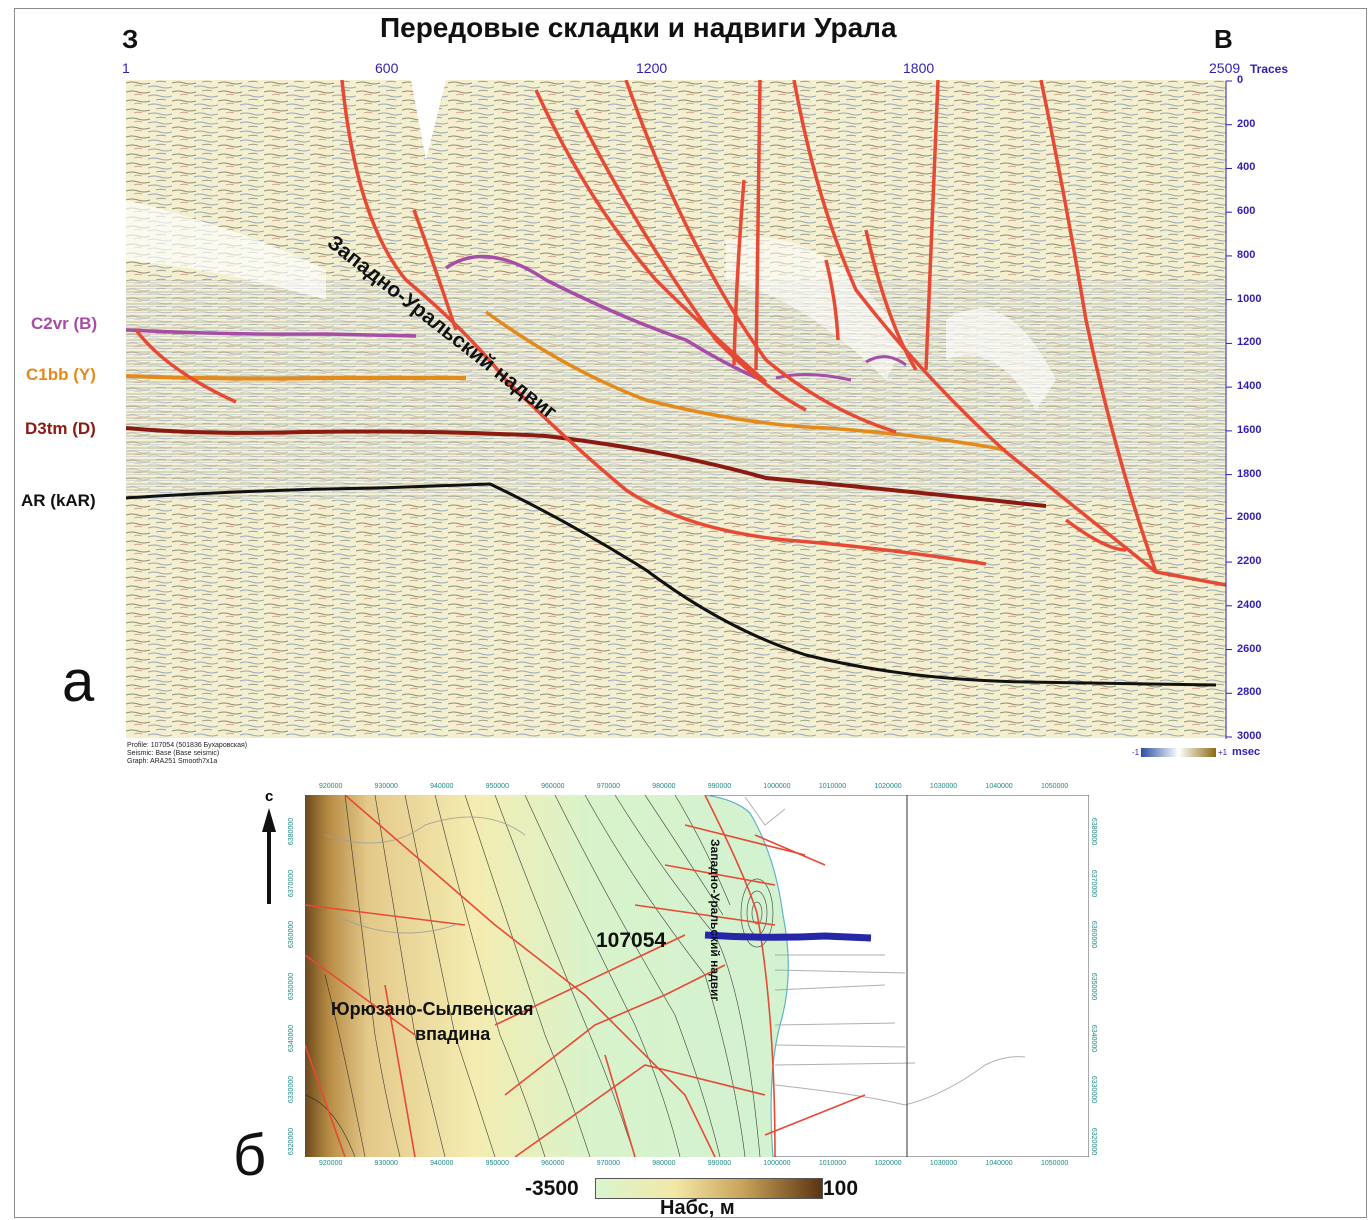  What do you see at coordinates (1136, 752) in the screenshot?
I see `colorbar-min: -1` at bounding box center [1136, 752].